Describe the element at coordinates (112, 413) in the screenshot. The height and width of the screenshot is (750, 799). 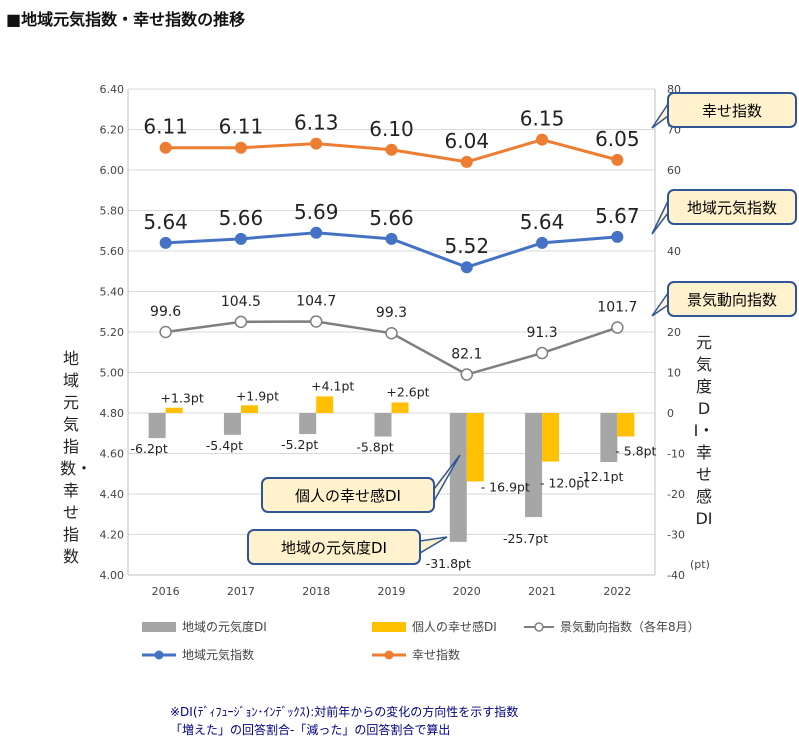
I see `left-tick-label: 4.80` at that location.